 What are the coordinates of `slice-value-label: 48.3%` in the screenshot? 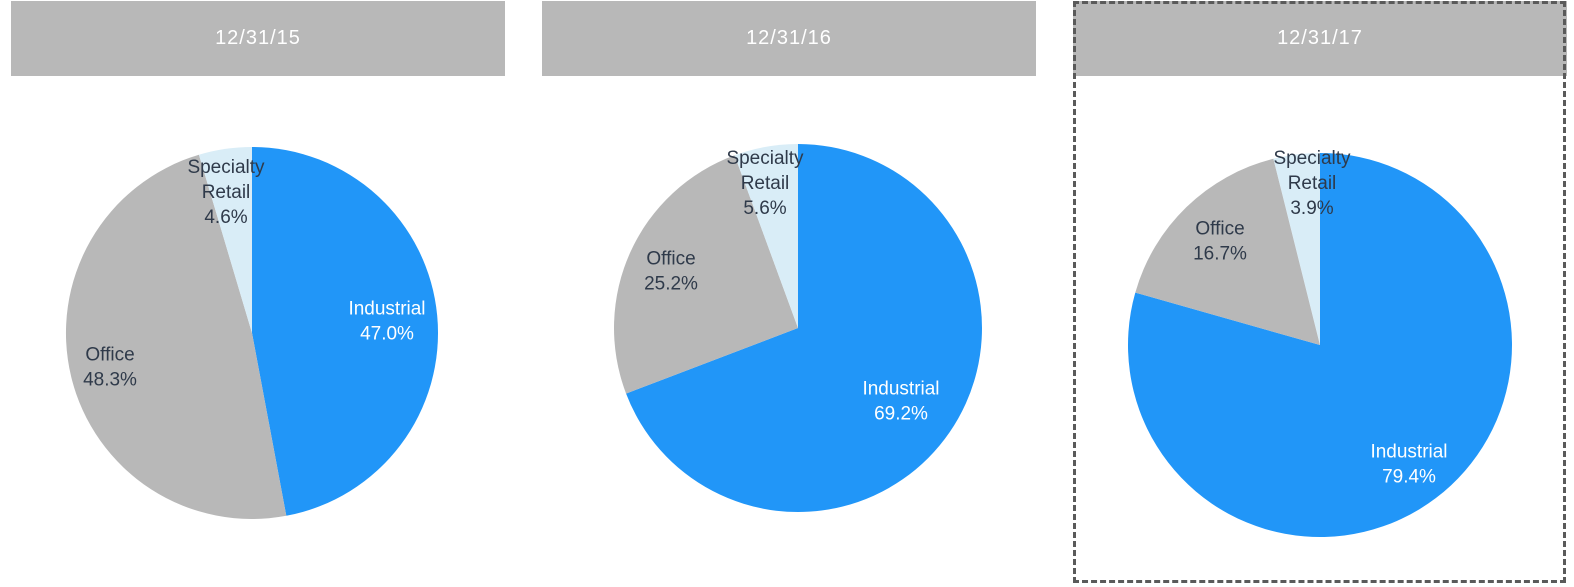 It's located at (110, 380).